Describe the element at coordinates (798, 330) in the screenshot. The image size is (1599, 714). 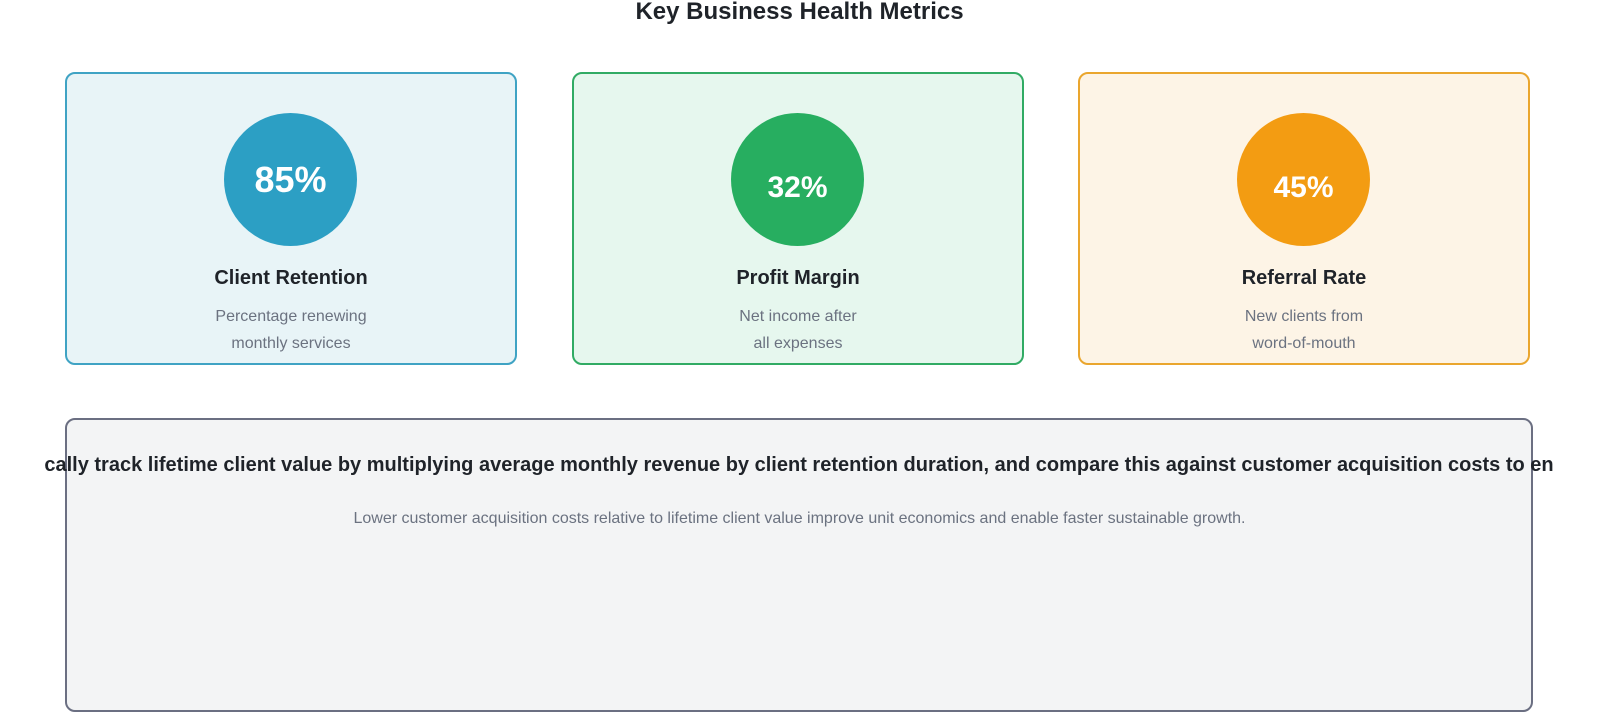
I see `metric-description: Net income after all expenses` at that location.